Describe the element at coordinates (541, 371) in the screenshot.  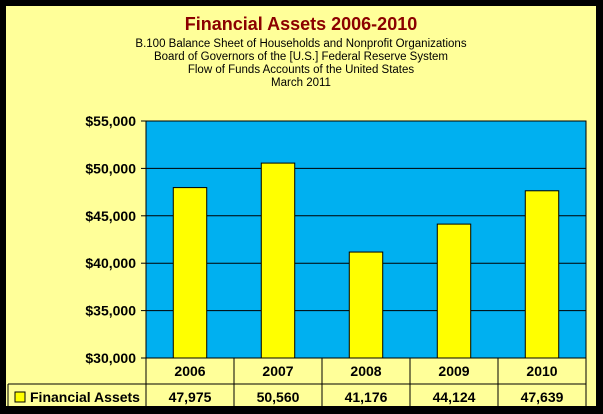
I see `category-label: 2010` at that location.